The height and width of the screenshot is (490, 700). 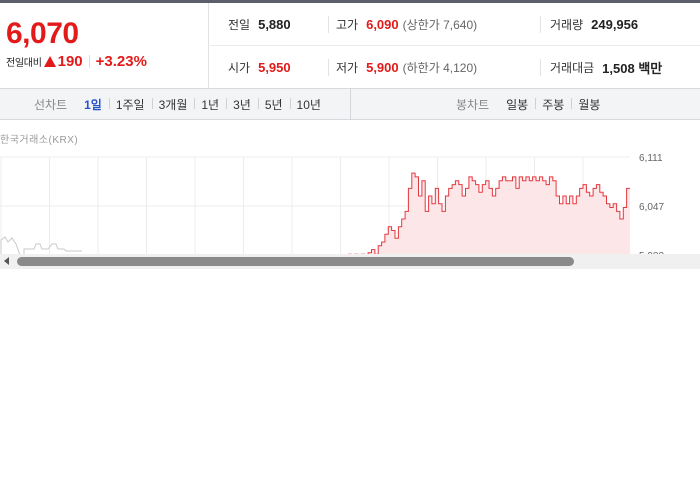 I want to click on y-tick-label: 6,047, so click(x=651, y=207).